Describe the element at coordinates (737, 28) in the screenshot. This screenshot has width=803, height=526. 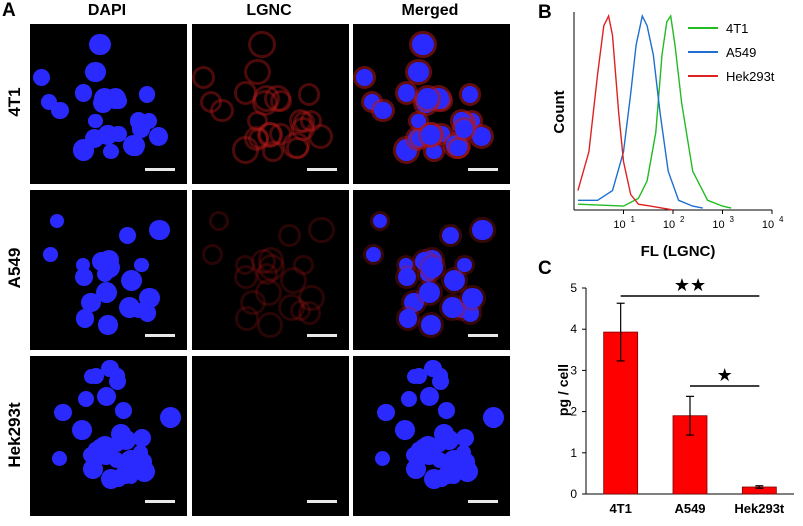
I see `legend-label-4t1: 4T1` at that location.